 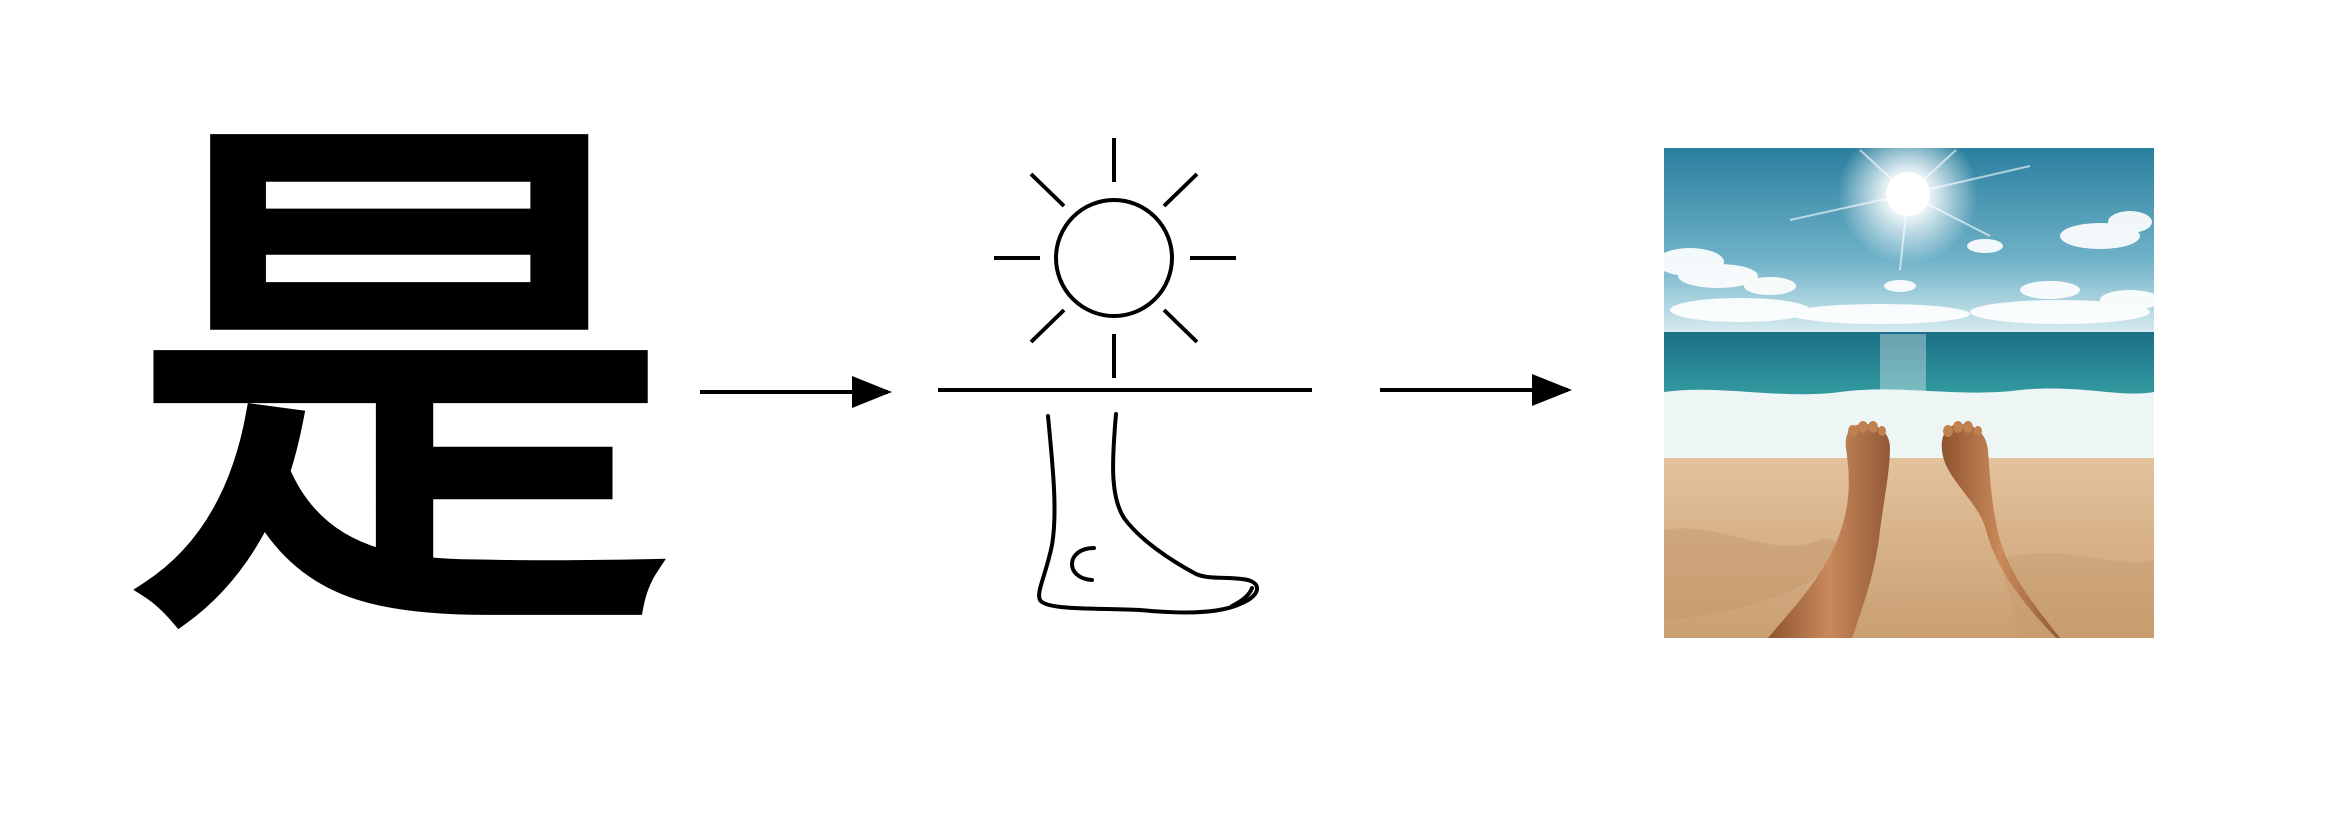 What do you see at coordinates (1909, 393) in the screenshot?
I see `beach-feet-under-sun-photo` at bounding box center [1909, 393].